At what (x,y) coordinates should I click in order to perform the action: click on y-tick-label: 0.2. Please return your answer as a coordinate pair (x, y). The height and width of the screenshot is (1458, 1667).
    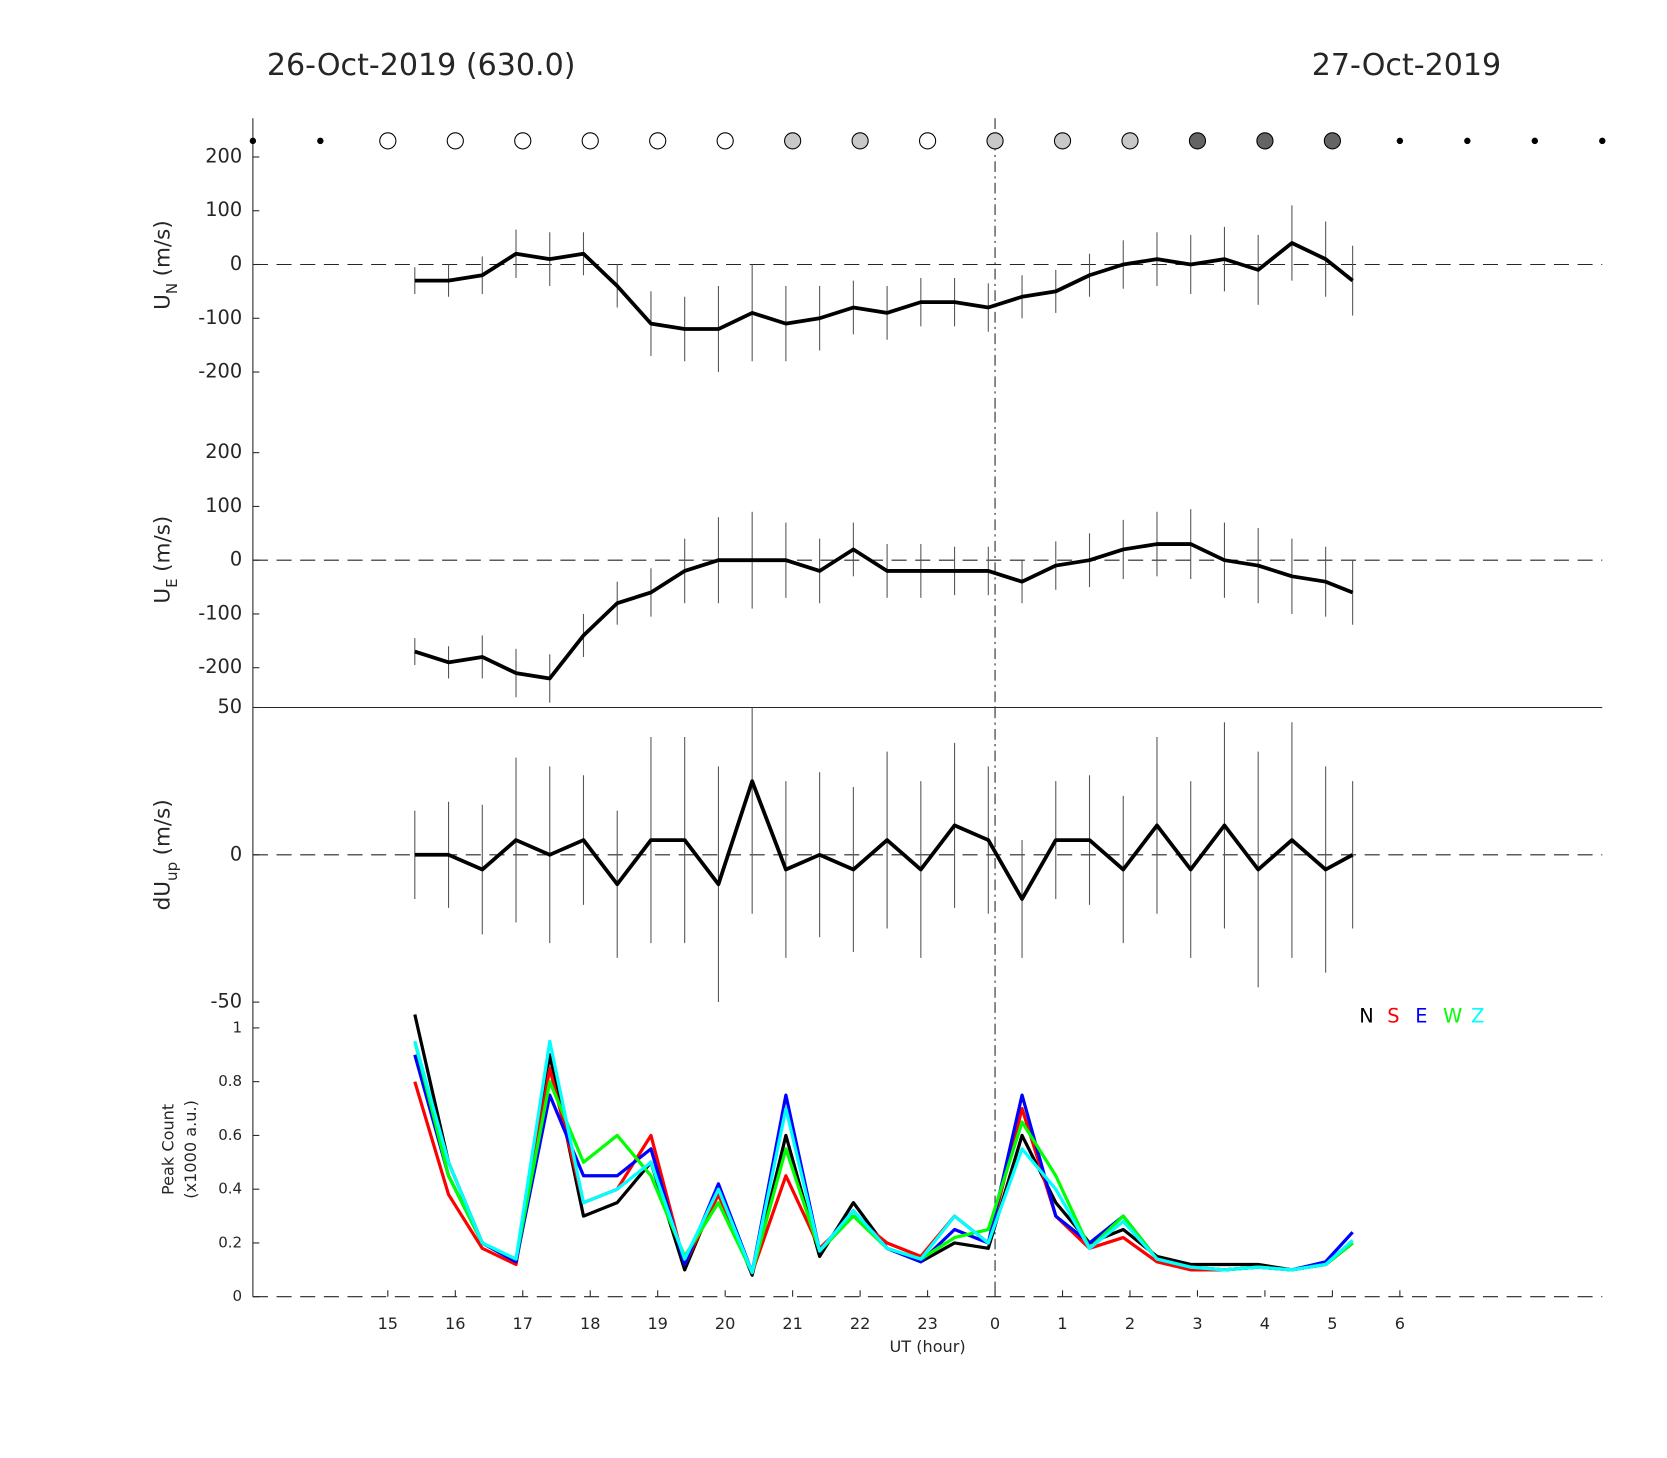
    Looking at the image, I should click on (230, 1242).